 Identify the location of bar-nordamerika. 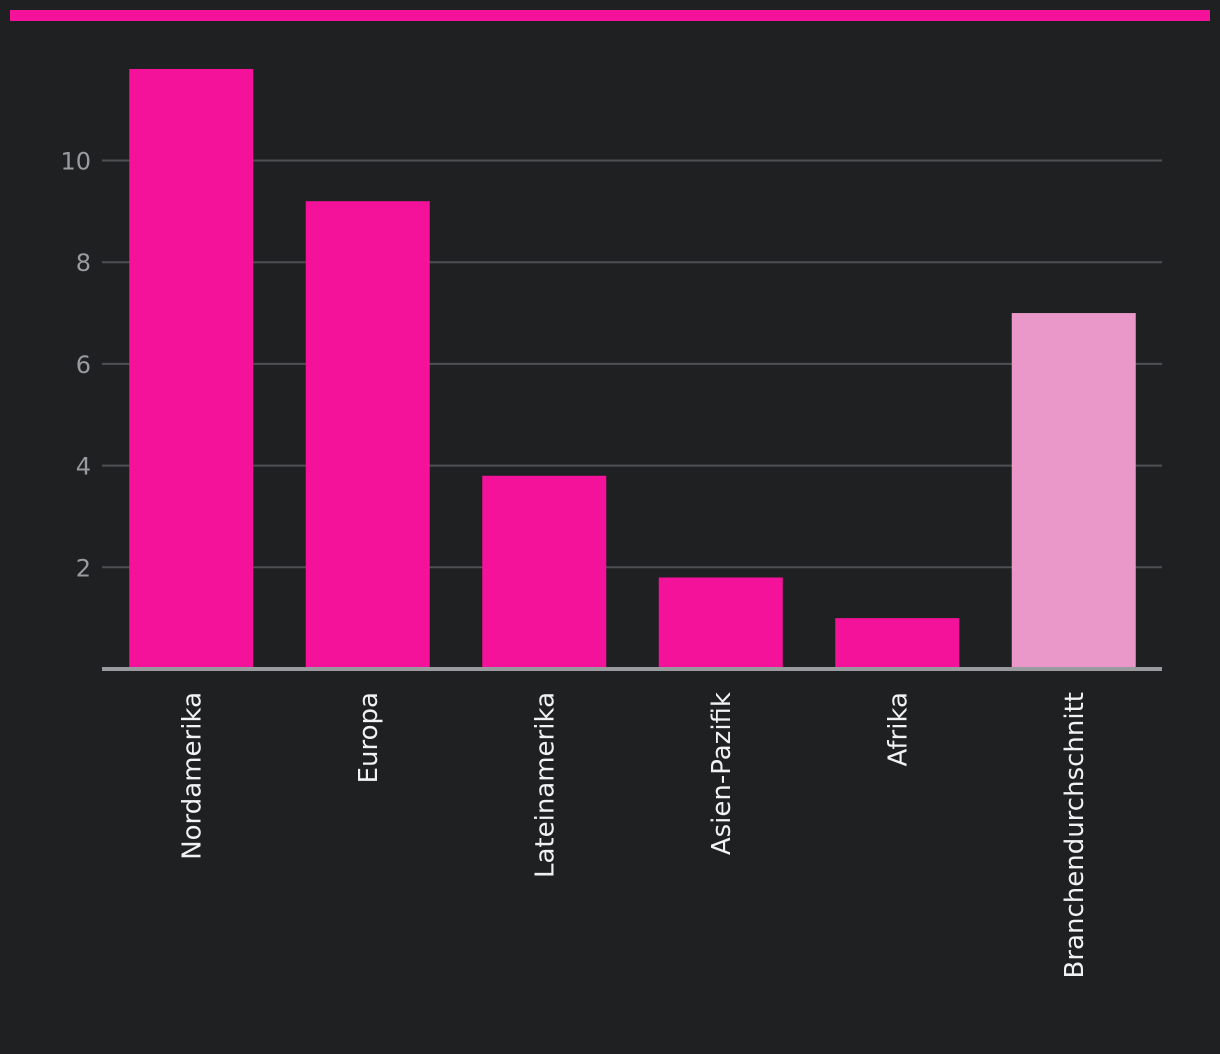
(191, 369).